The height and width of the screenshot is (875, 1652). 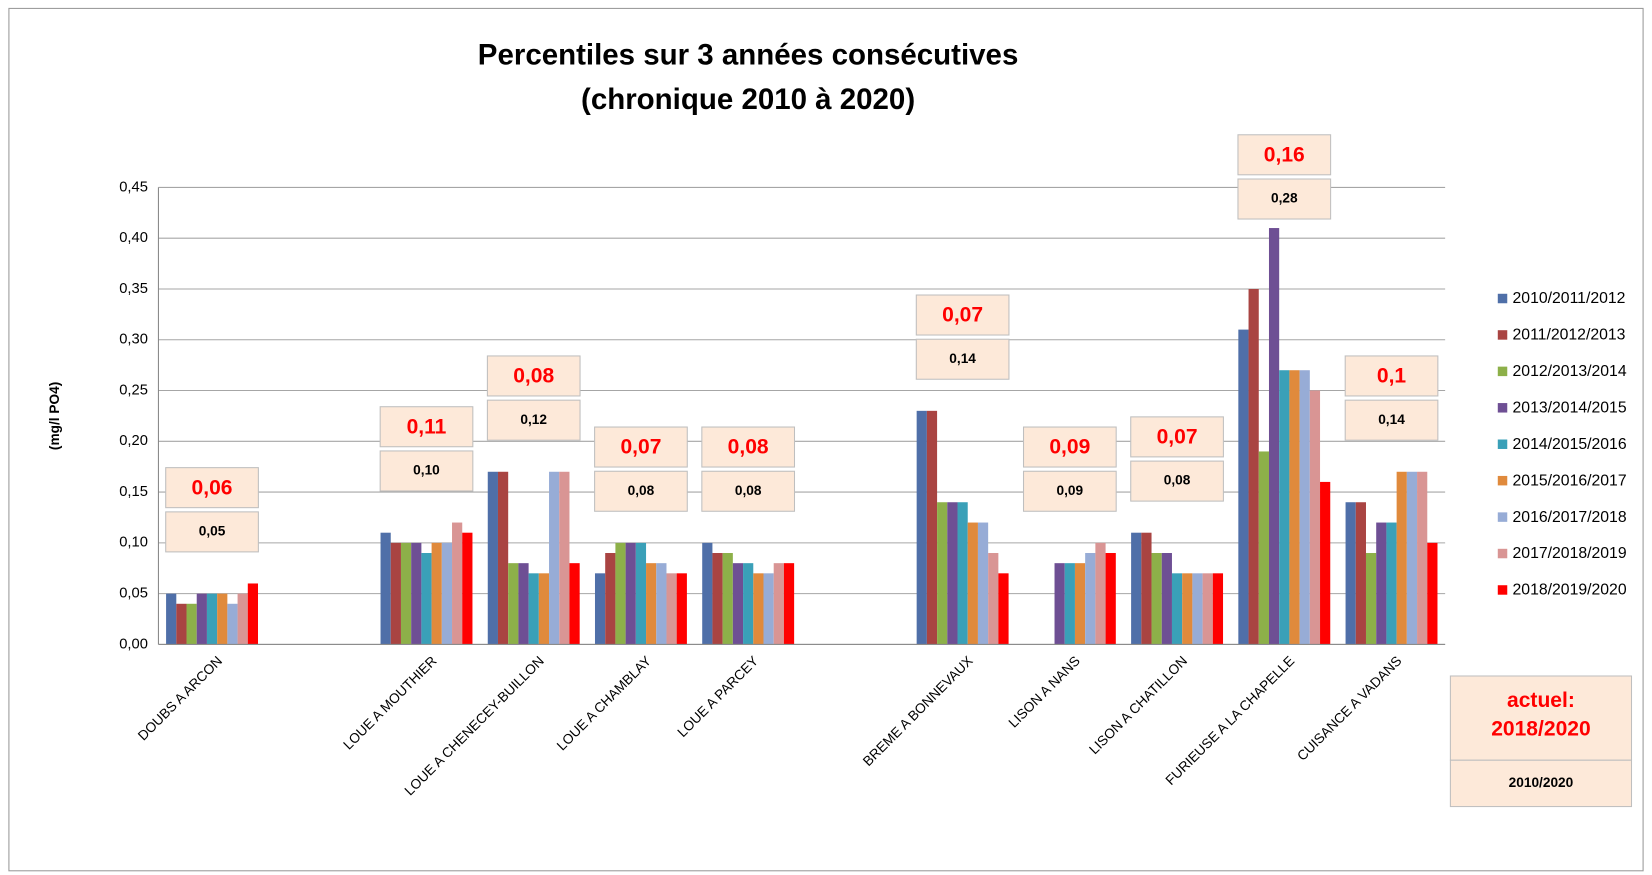 I want to click on annotation-current: 0,07, so click(x=640, y=447).